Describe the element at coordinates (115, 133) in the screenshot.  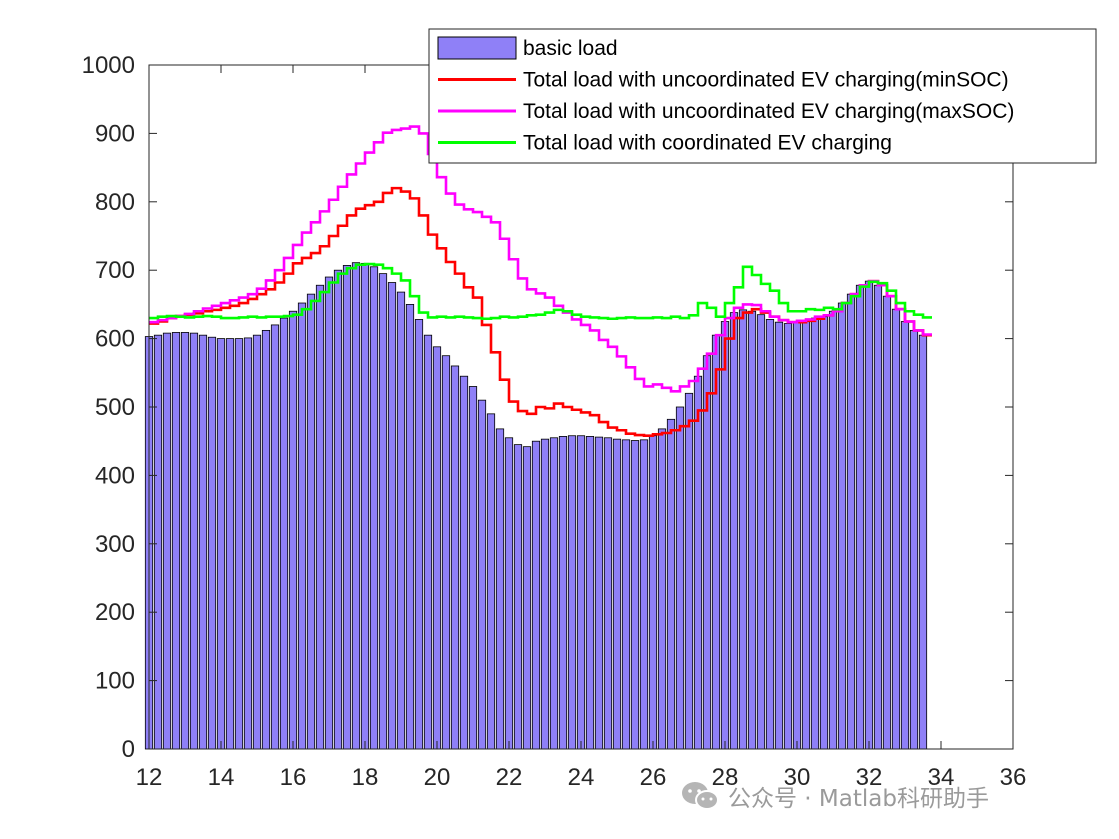
I see `y-tick-label: 900` at that location.